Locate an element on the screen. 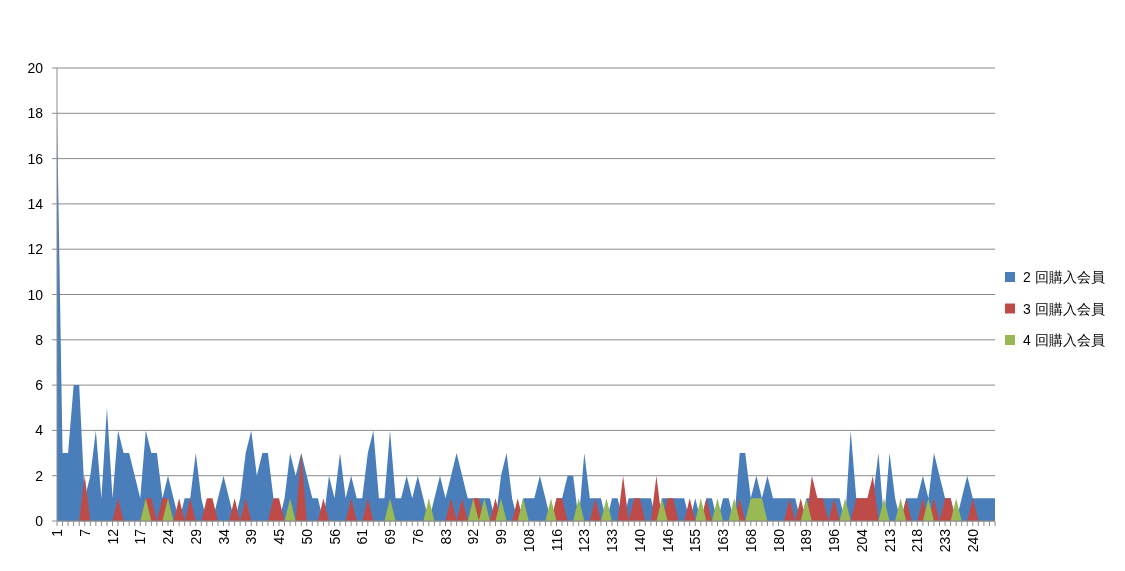 Image resolution: width=1125 pixels, height=571 pixels. x-tick-label: 180 is located at coordinates (778, 540).